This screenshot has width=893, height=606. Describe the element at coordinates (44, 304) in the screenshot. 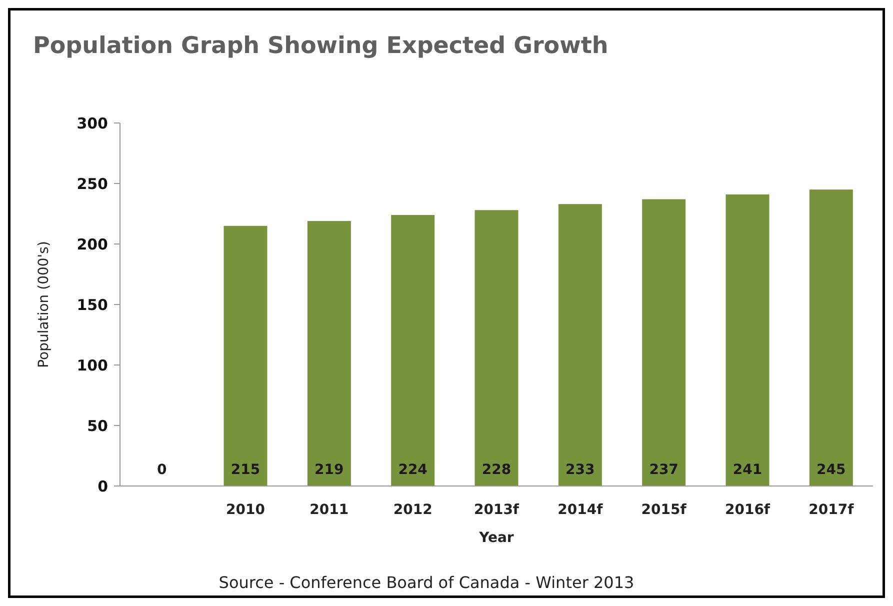

I see `y-axis-title: Population (000's)` at that location.